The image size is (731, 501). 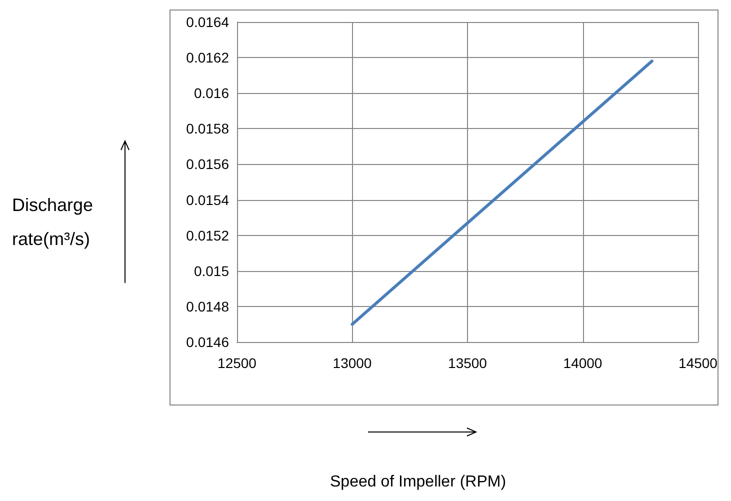 What do you see at coordinates (208, 342) in the screenshot?
I see `y-tick-label: 0.0146` at bounding box center [208, 342].